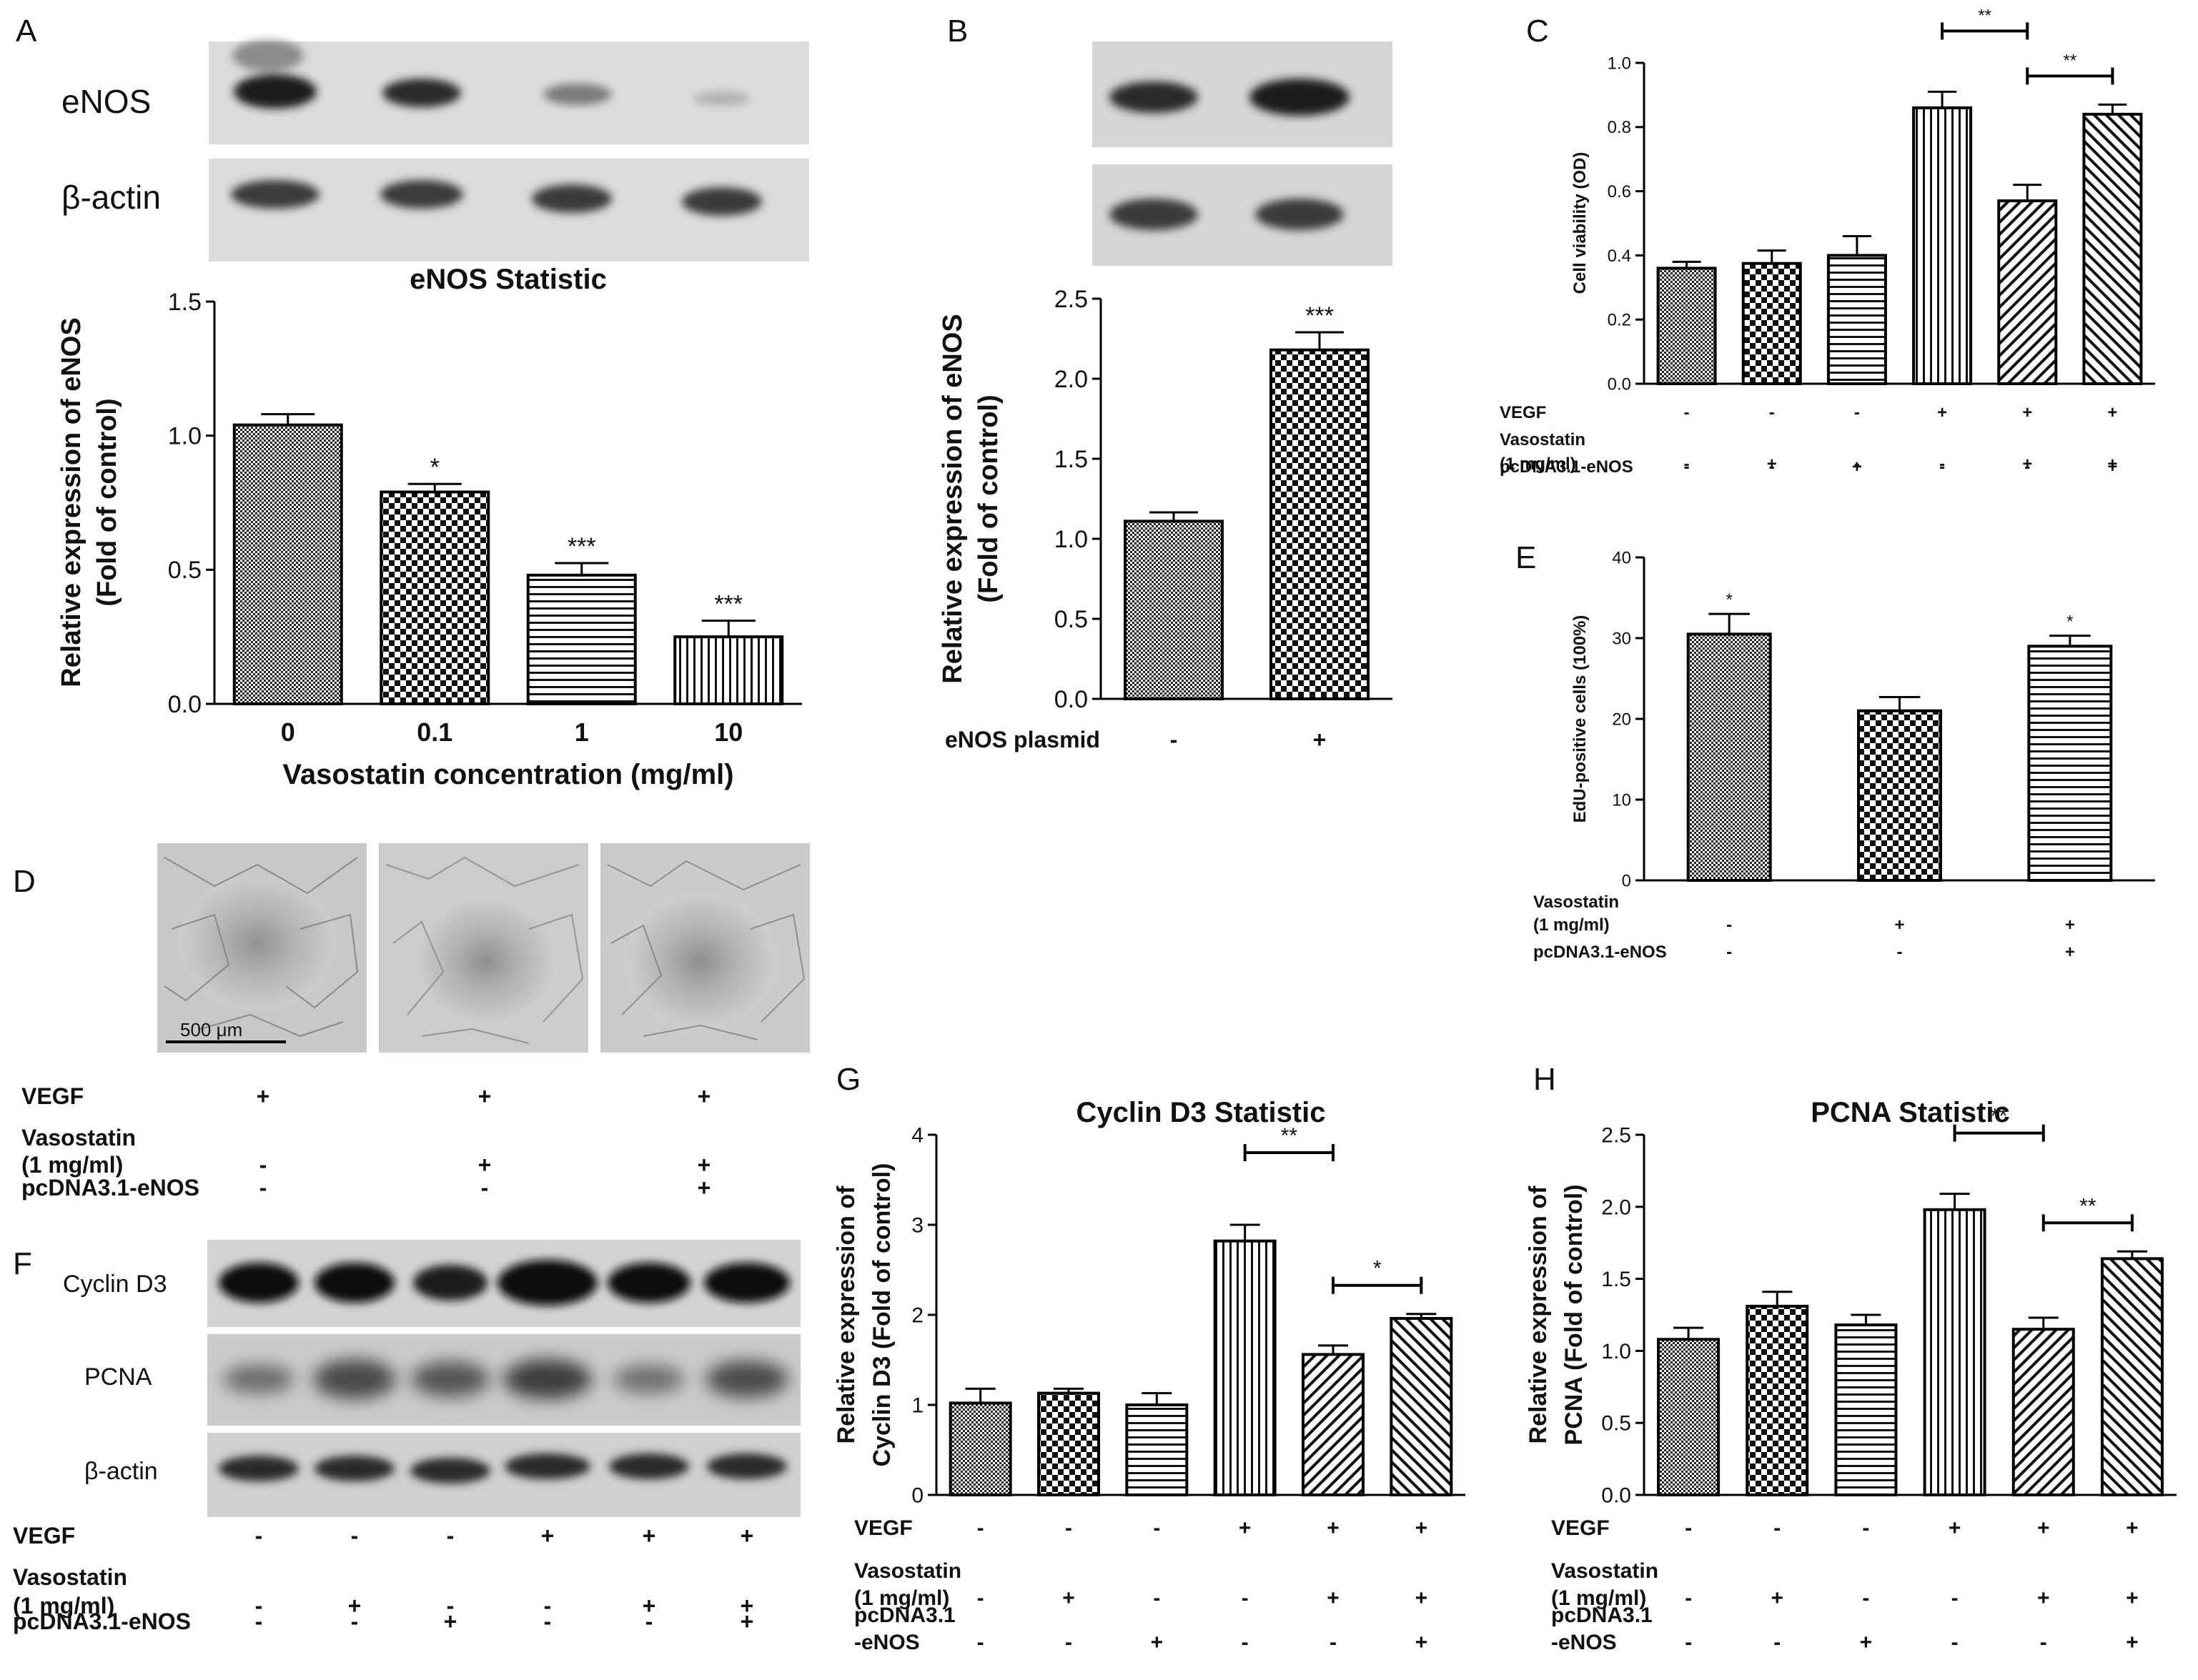 Image resolution: width=2198 pixels, height=1680 pixels. I want to click on y-tick-label: 4, so click(918, 1136).